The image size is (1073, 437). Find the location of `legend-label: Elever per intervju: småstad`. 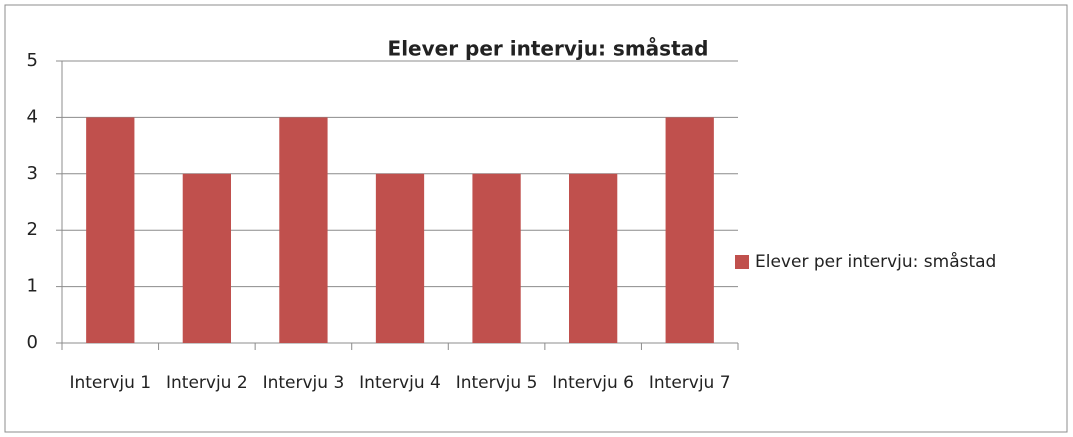

legend-label: Elever per intervju: småstad is located at coordinates (875, 261).